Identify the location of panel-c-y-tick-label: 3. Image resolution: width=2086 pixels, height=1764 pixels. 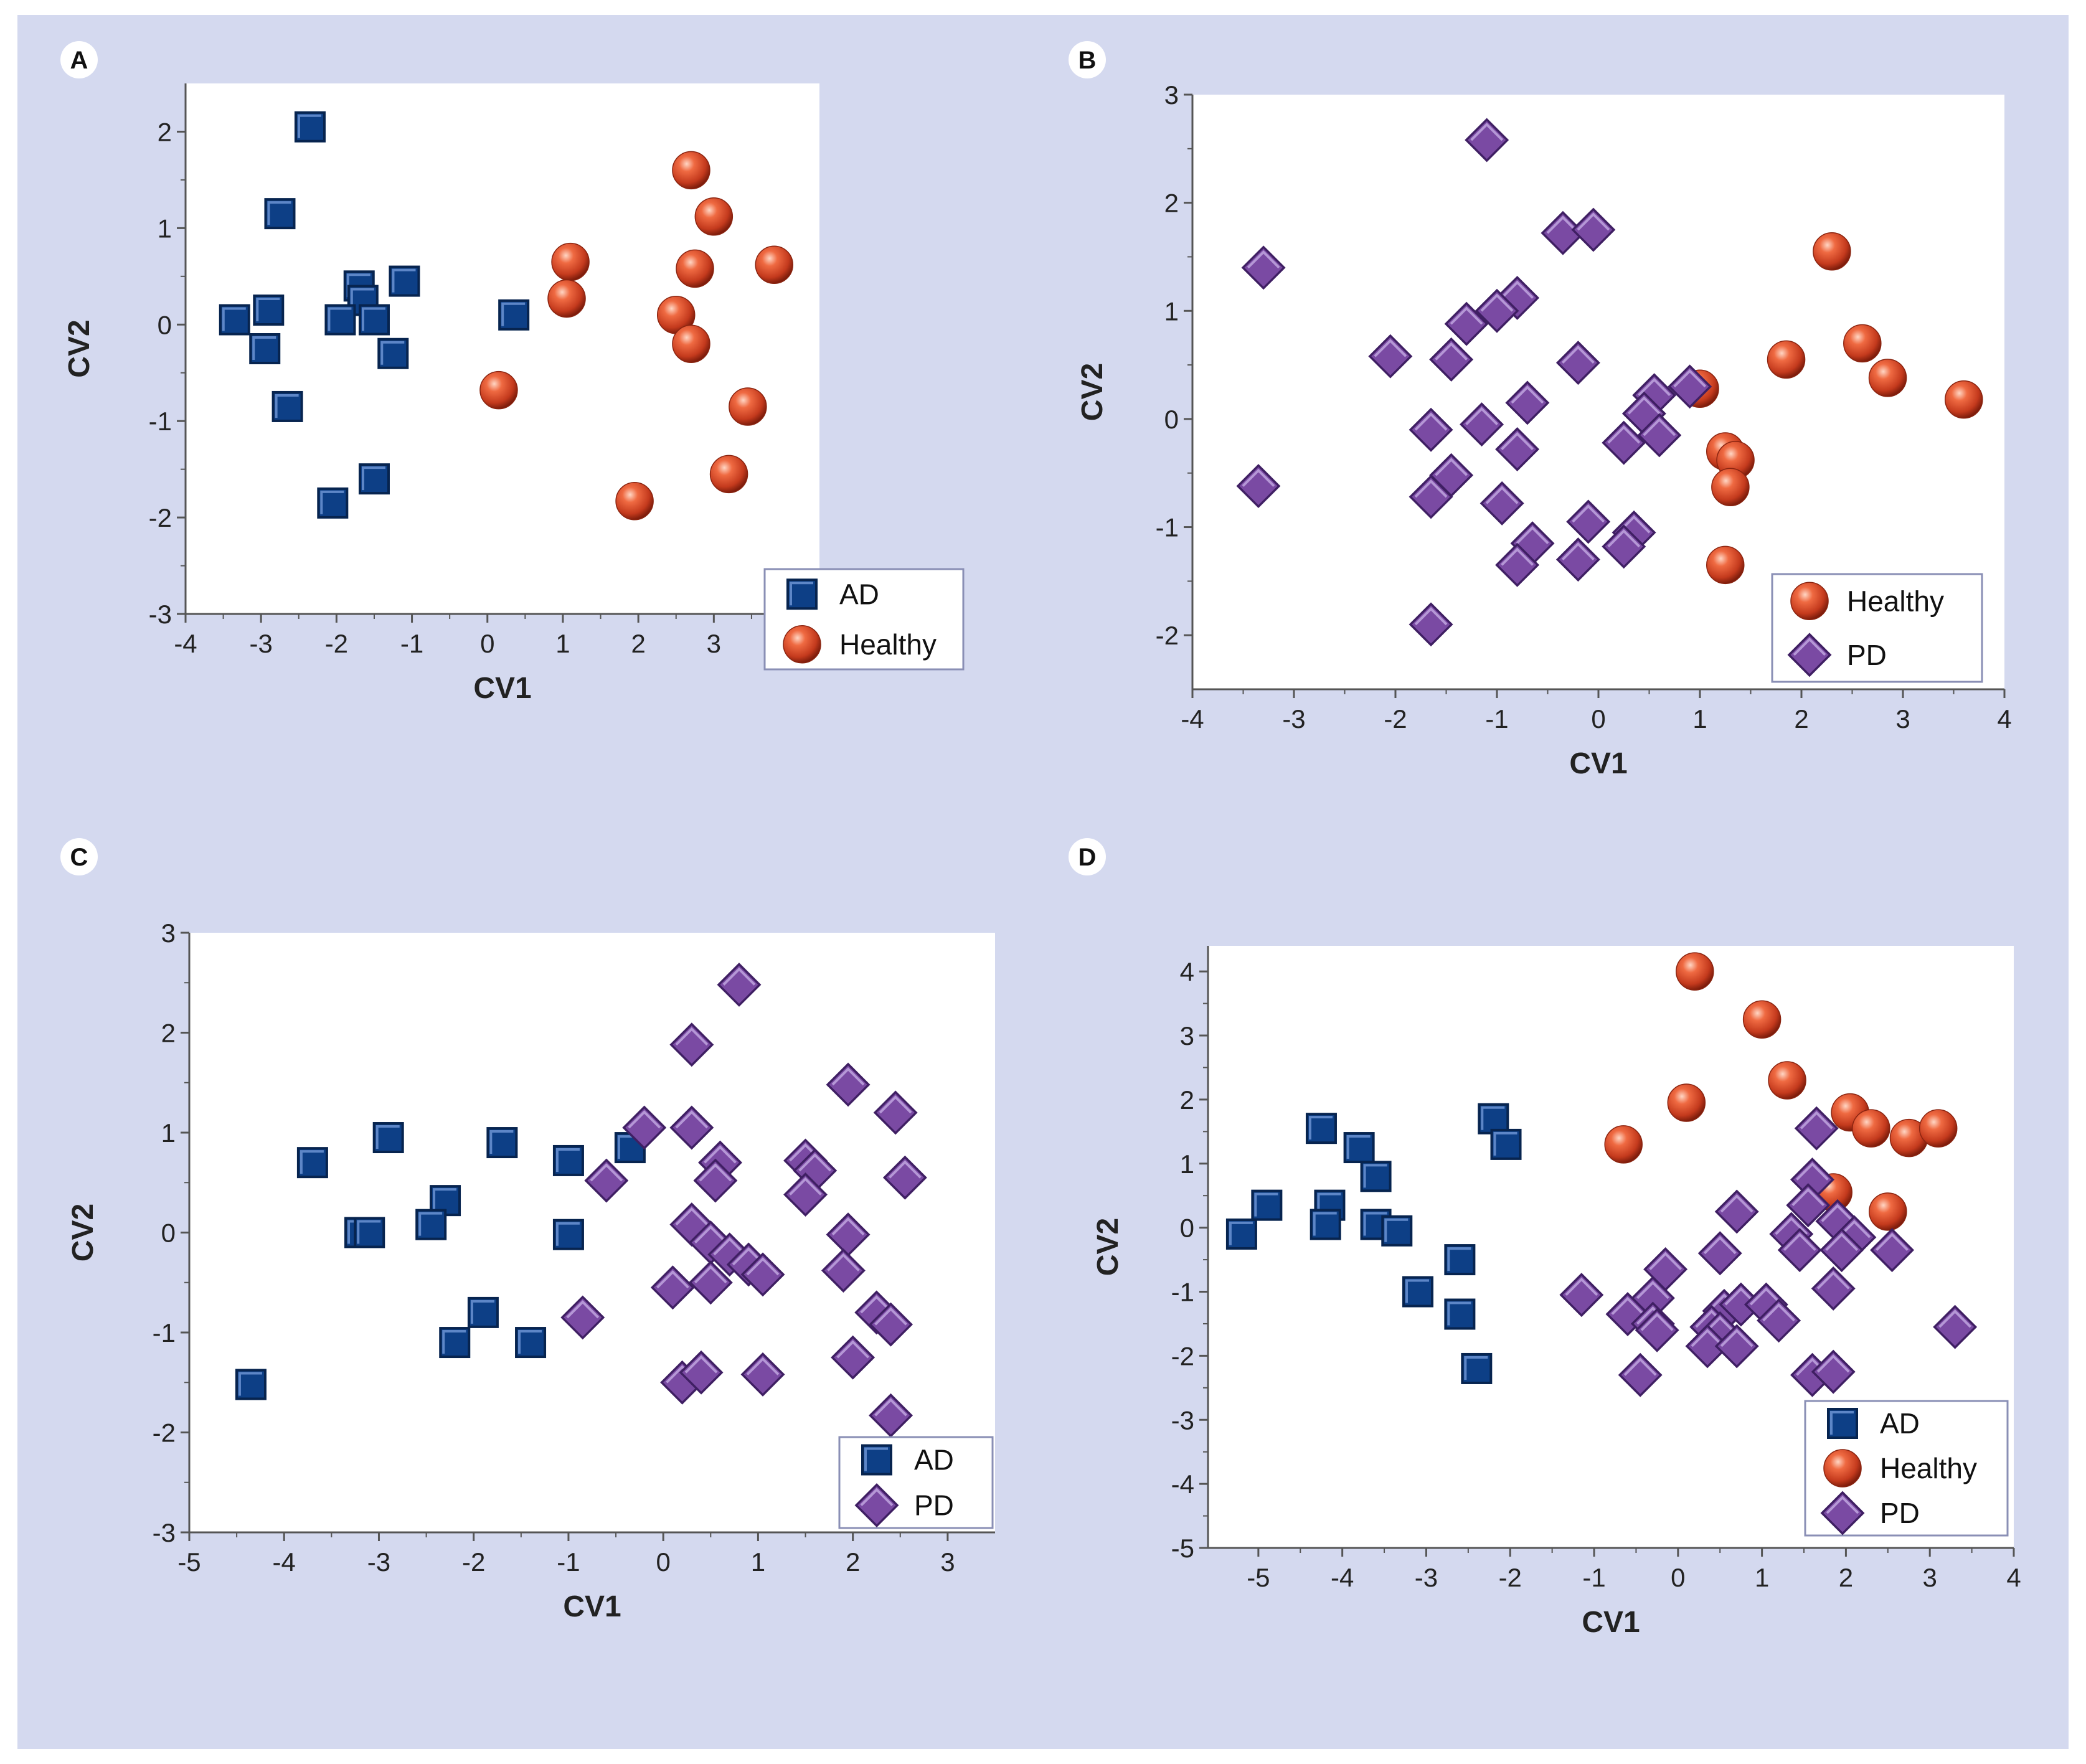
(168, 933).